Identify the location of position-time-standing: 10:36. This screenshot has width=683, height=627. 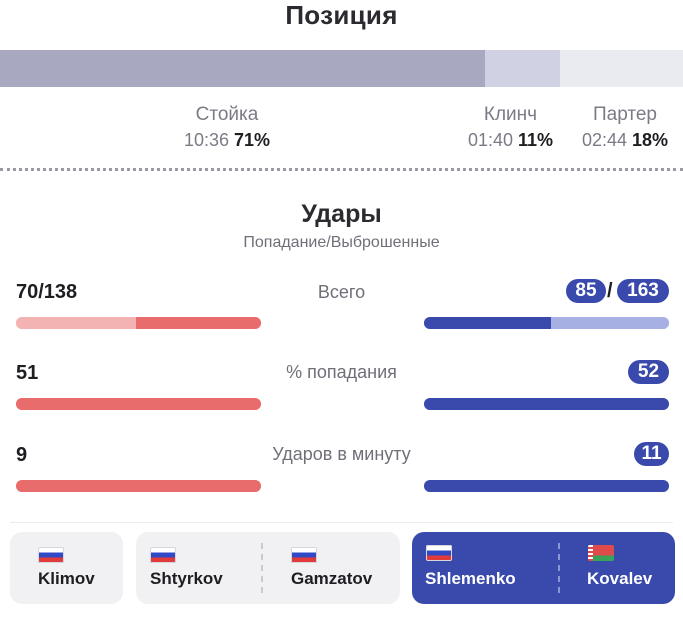
(206, 140).